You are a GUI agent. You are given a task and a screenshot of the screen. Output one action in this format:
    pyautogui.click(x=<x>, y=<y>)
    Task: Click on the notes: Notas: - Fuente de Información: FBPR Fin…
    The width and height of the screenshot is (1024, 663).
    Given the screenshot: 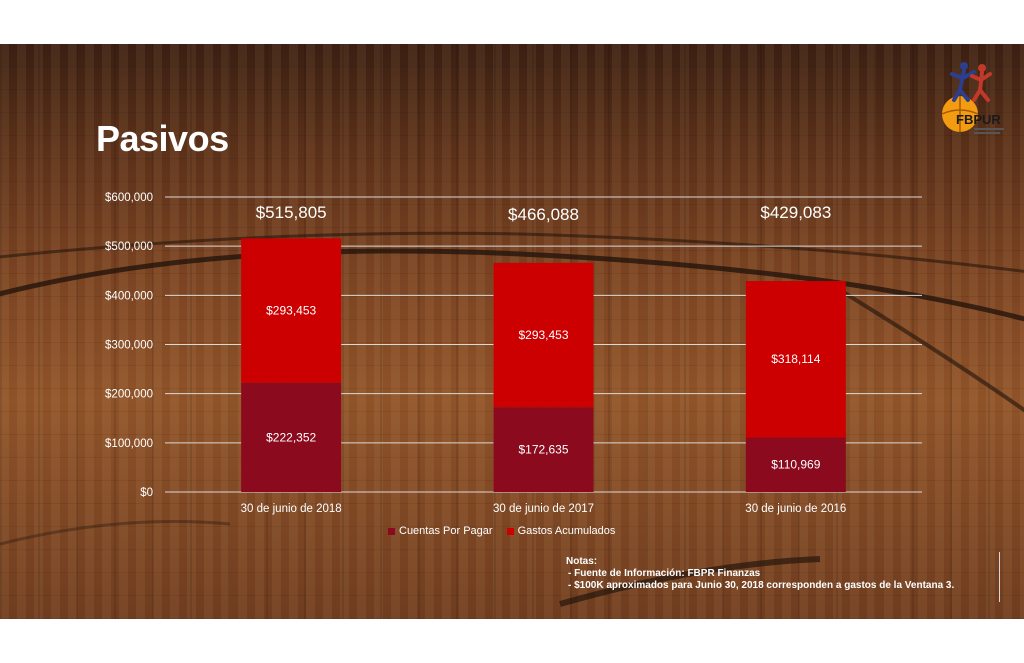 What is the action you would take?
    pyautogui.click(x=760, y=574)
    